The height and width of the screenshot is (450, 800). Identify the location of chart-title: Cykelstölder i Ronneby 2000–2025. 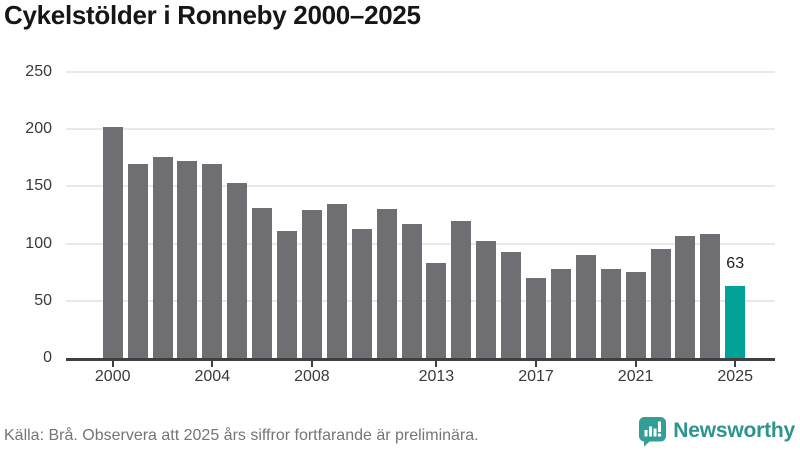
(212, 15).